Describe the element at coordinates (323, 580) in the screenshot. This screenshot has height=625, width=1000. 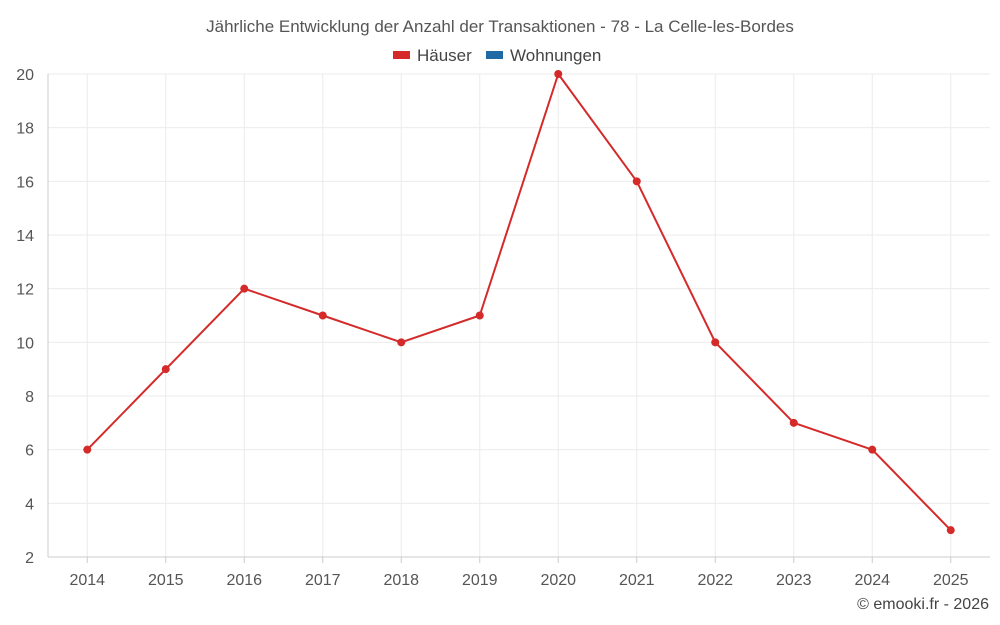
I see `x-tick-label: 2017` at that location.